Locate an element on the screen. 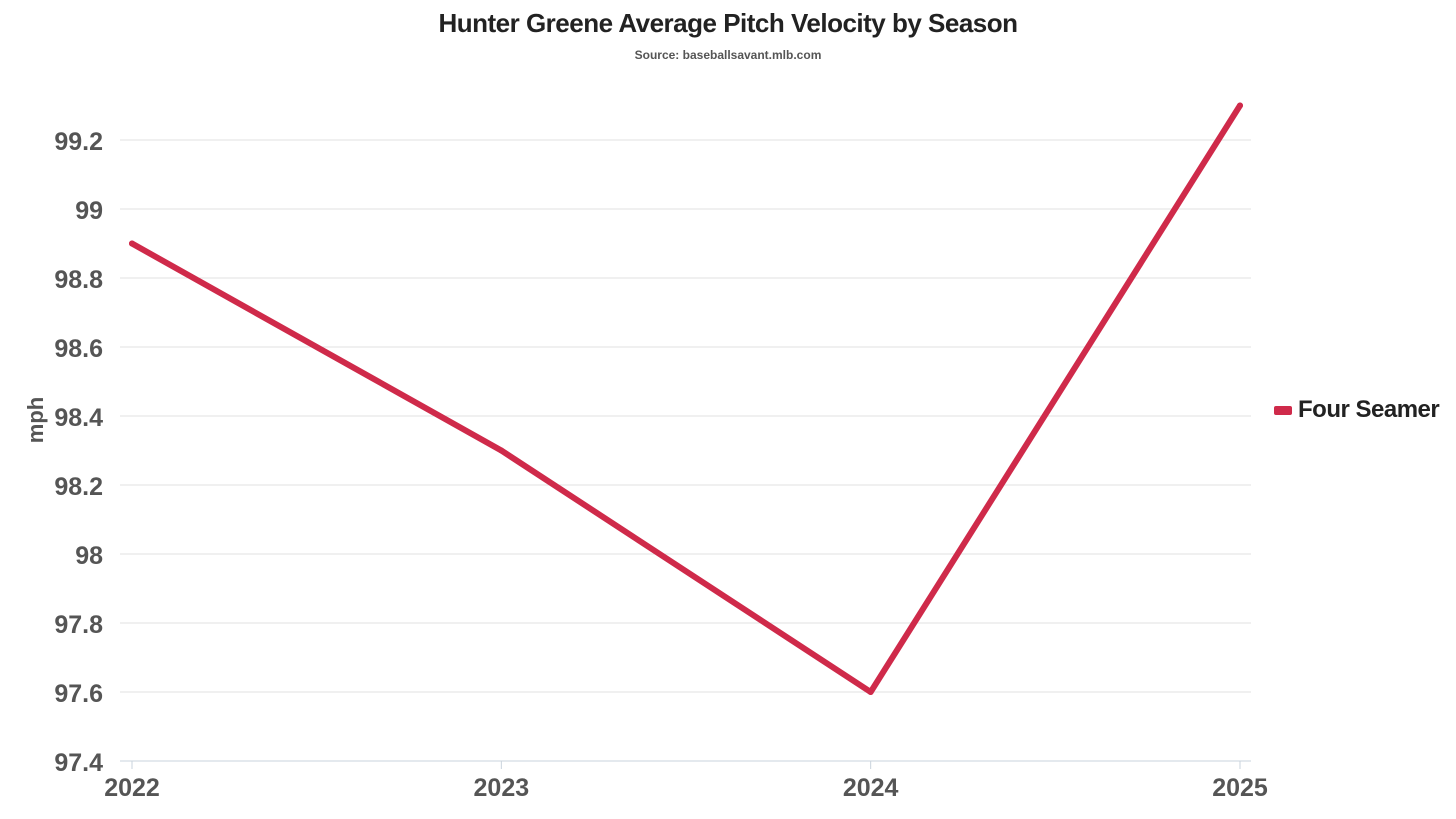 This screenshot has height=819, width=1456. x-tick-label: 2022 is located at coordinates (132, 788).